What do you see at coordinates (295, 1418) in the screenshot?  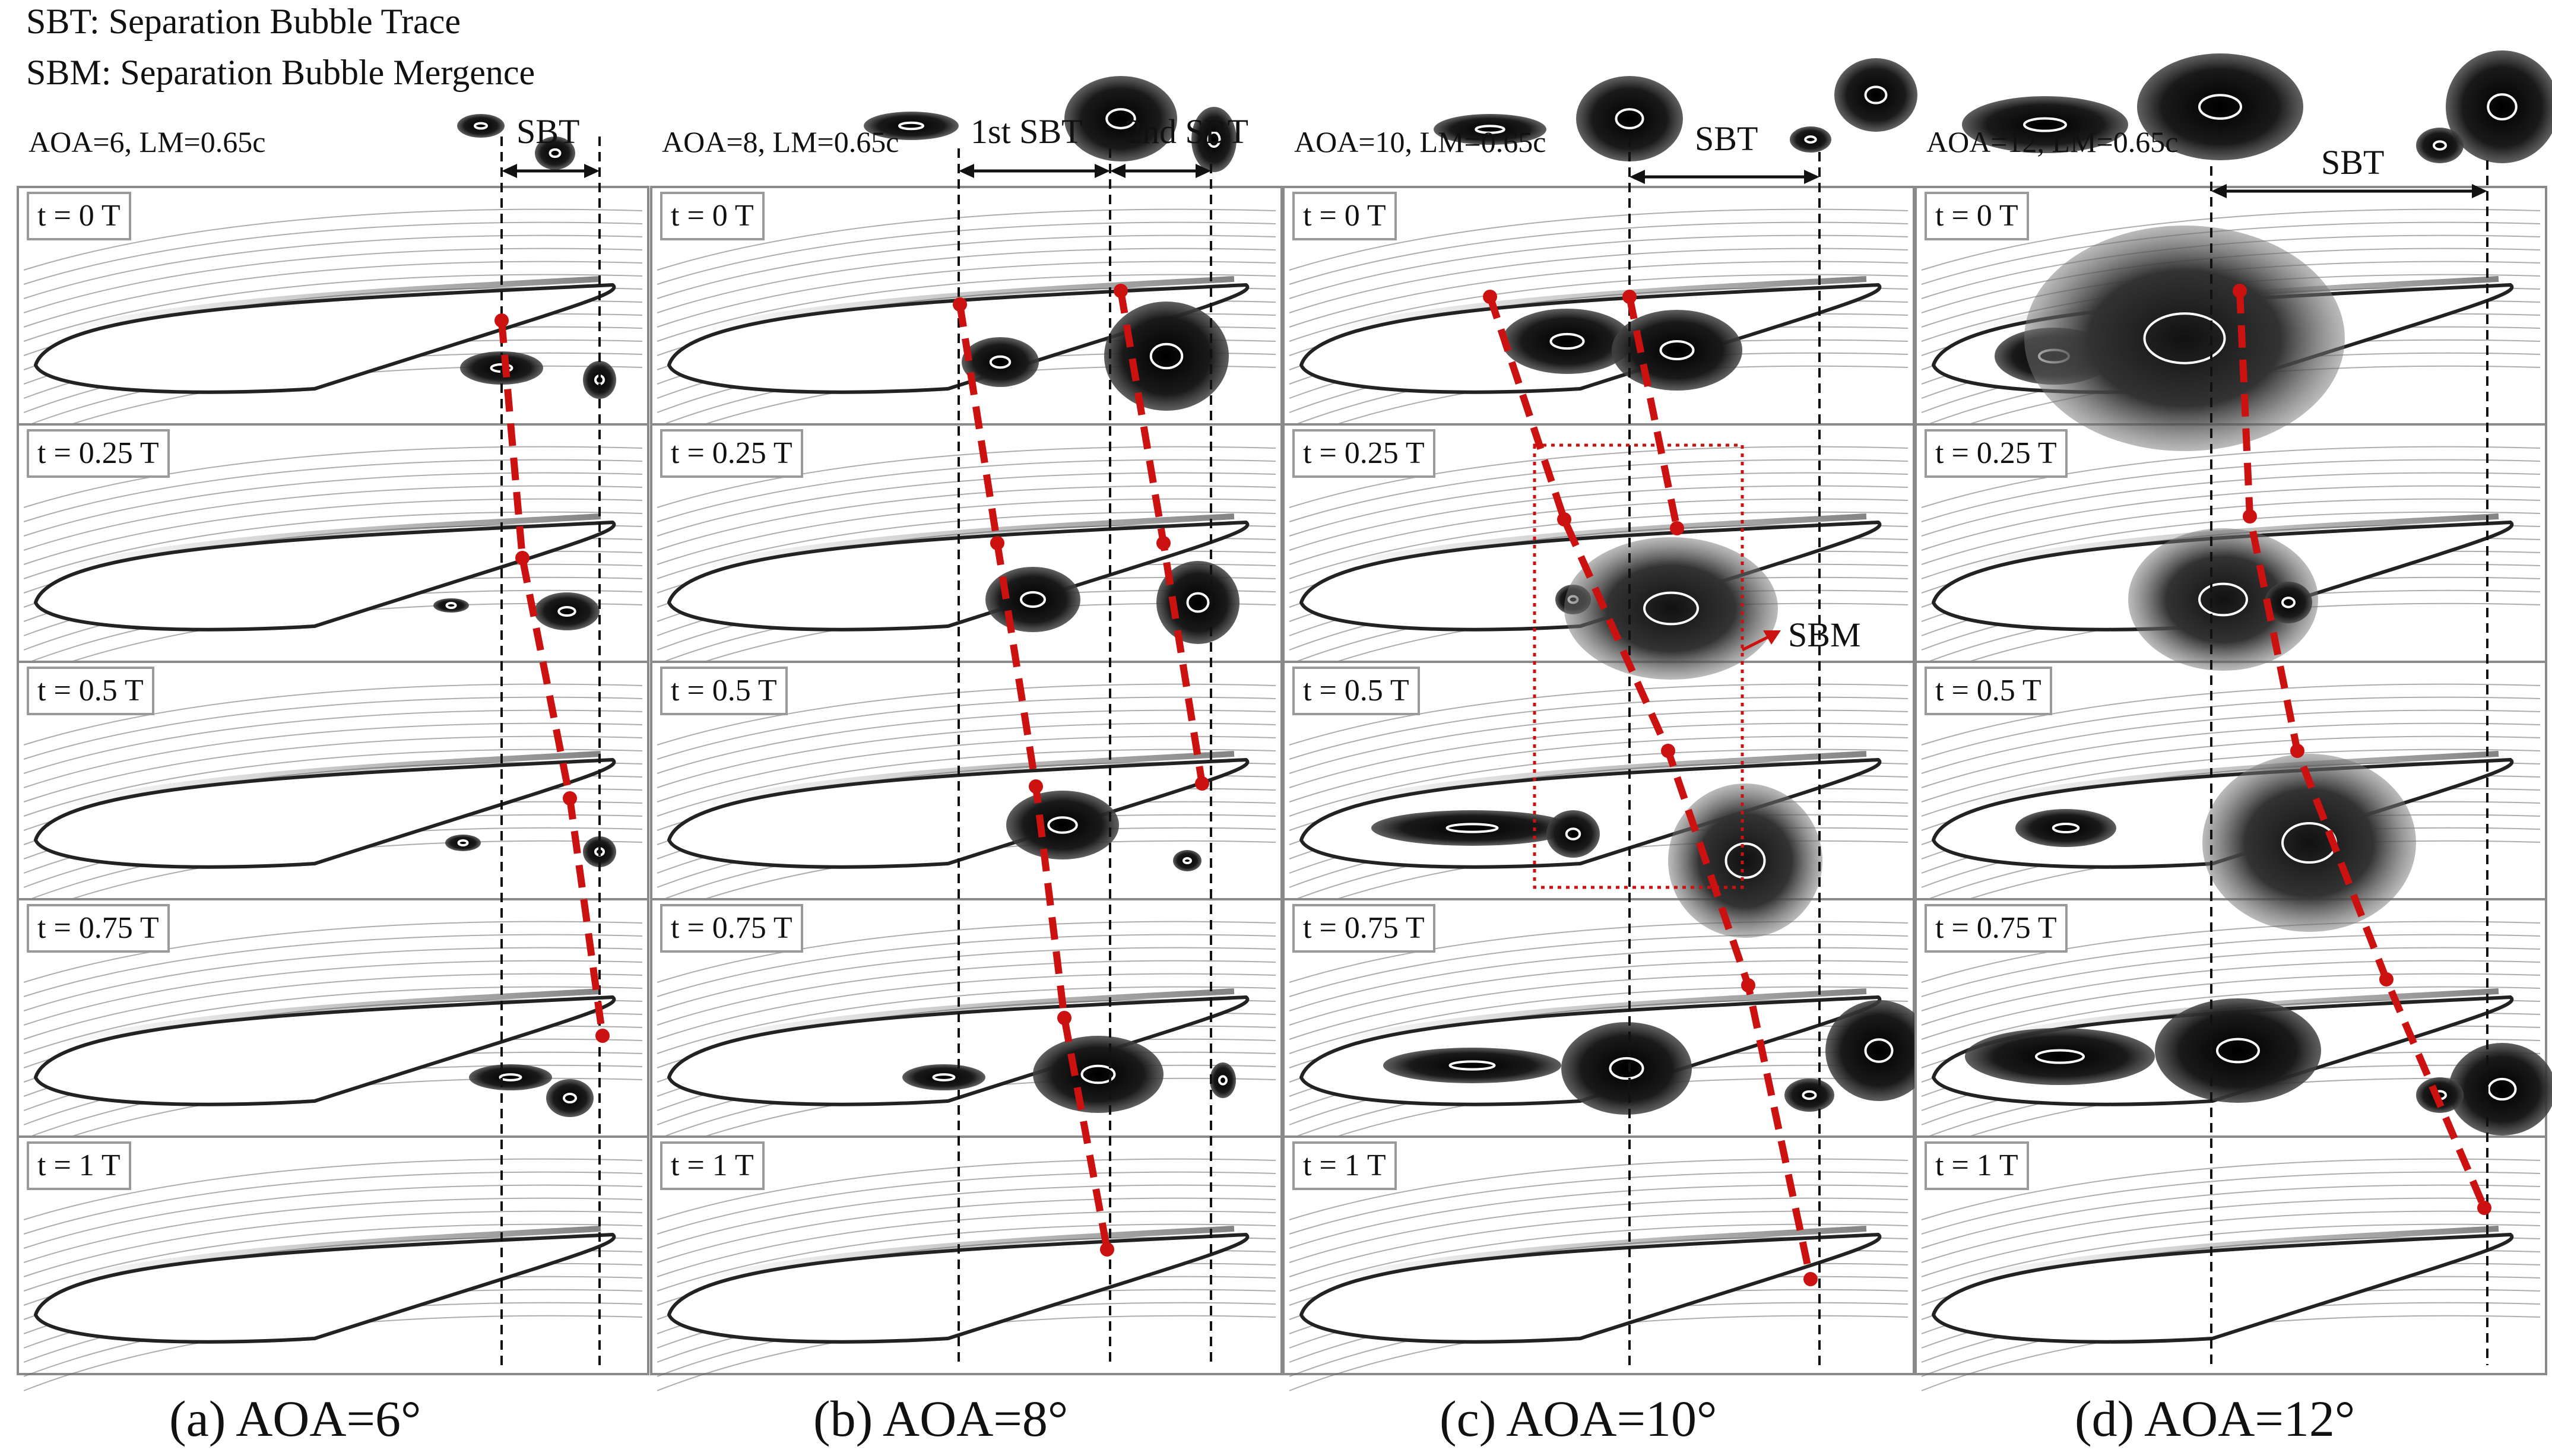 I see `caption-a: (a) AOA=6°` at bounding box center [295, 1418].